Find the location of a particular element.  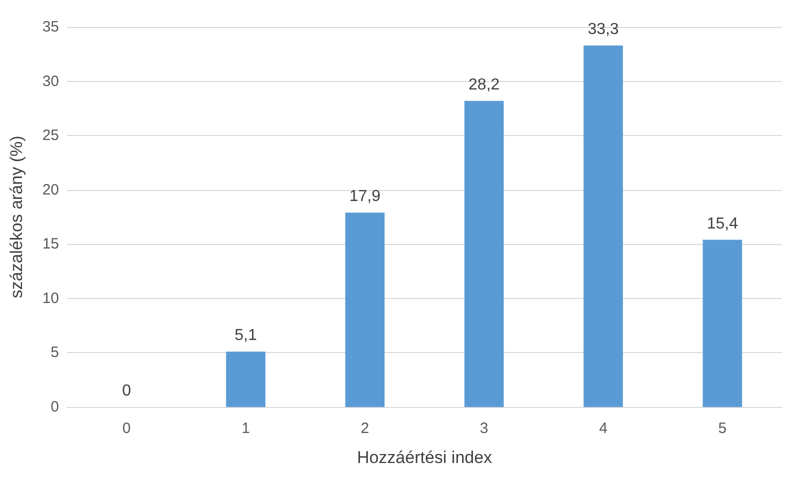

y-tick-label: 30 is located at coordinates (50, 81).